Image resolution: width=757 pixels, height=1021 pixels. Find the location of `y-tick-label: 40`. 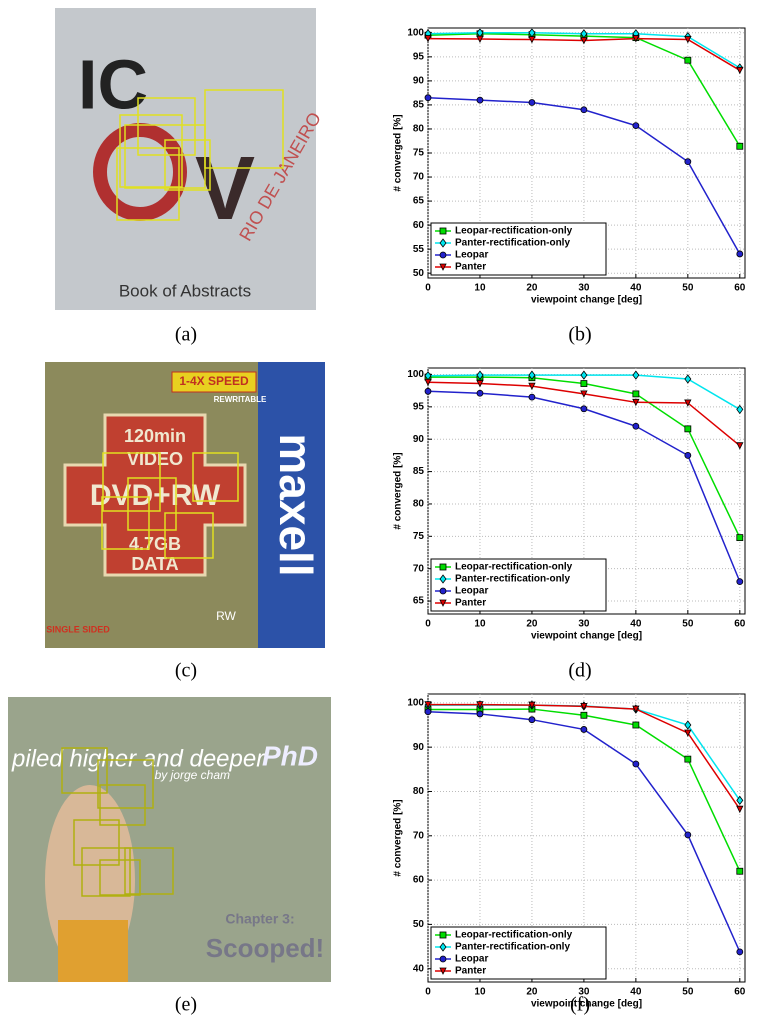

y-tick-label: 40 is located at coordinates (419, 968).